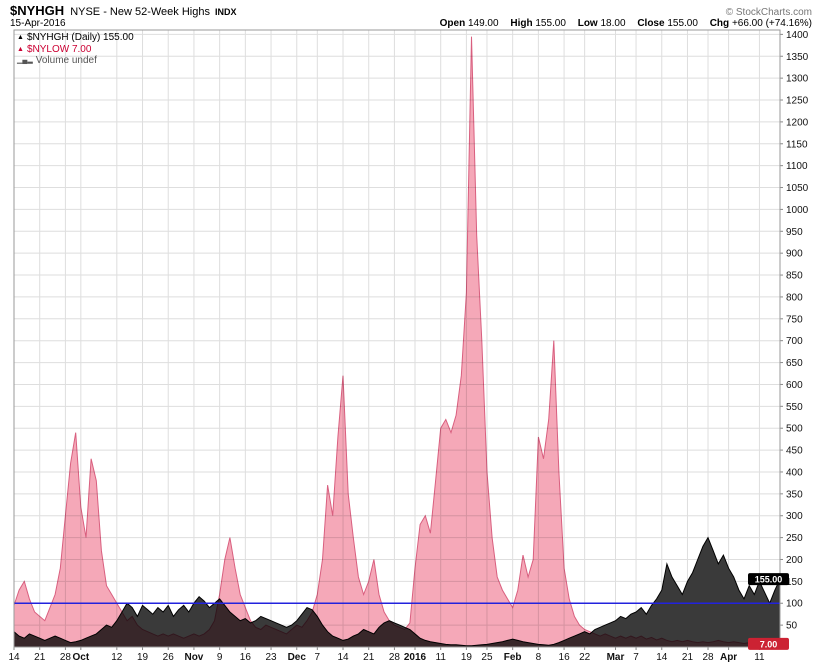 This screenshot has height=668, width=820. What do you see at coordinates (80, 37) in the screenshot?
I see `legend-label-nyhgh: $NYHGH (Daily) 155.00` at bounding box center [80, 37].